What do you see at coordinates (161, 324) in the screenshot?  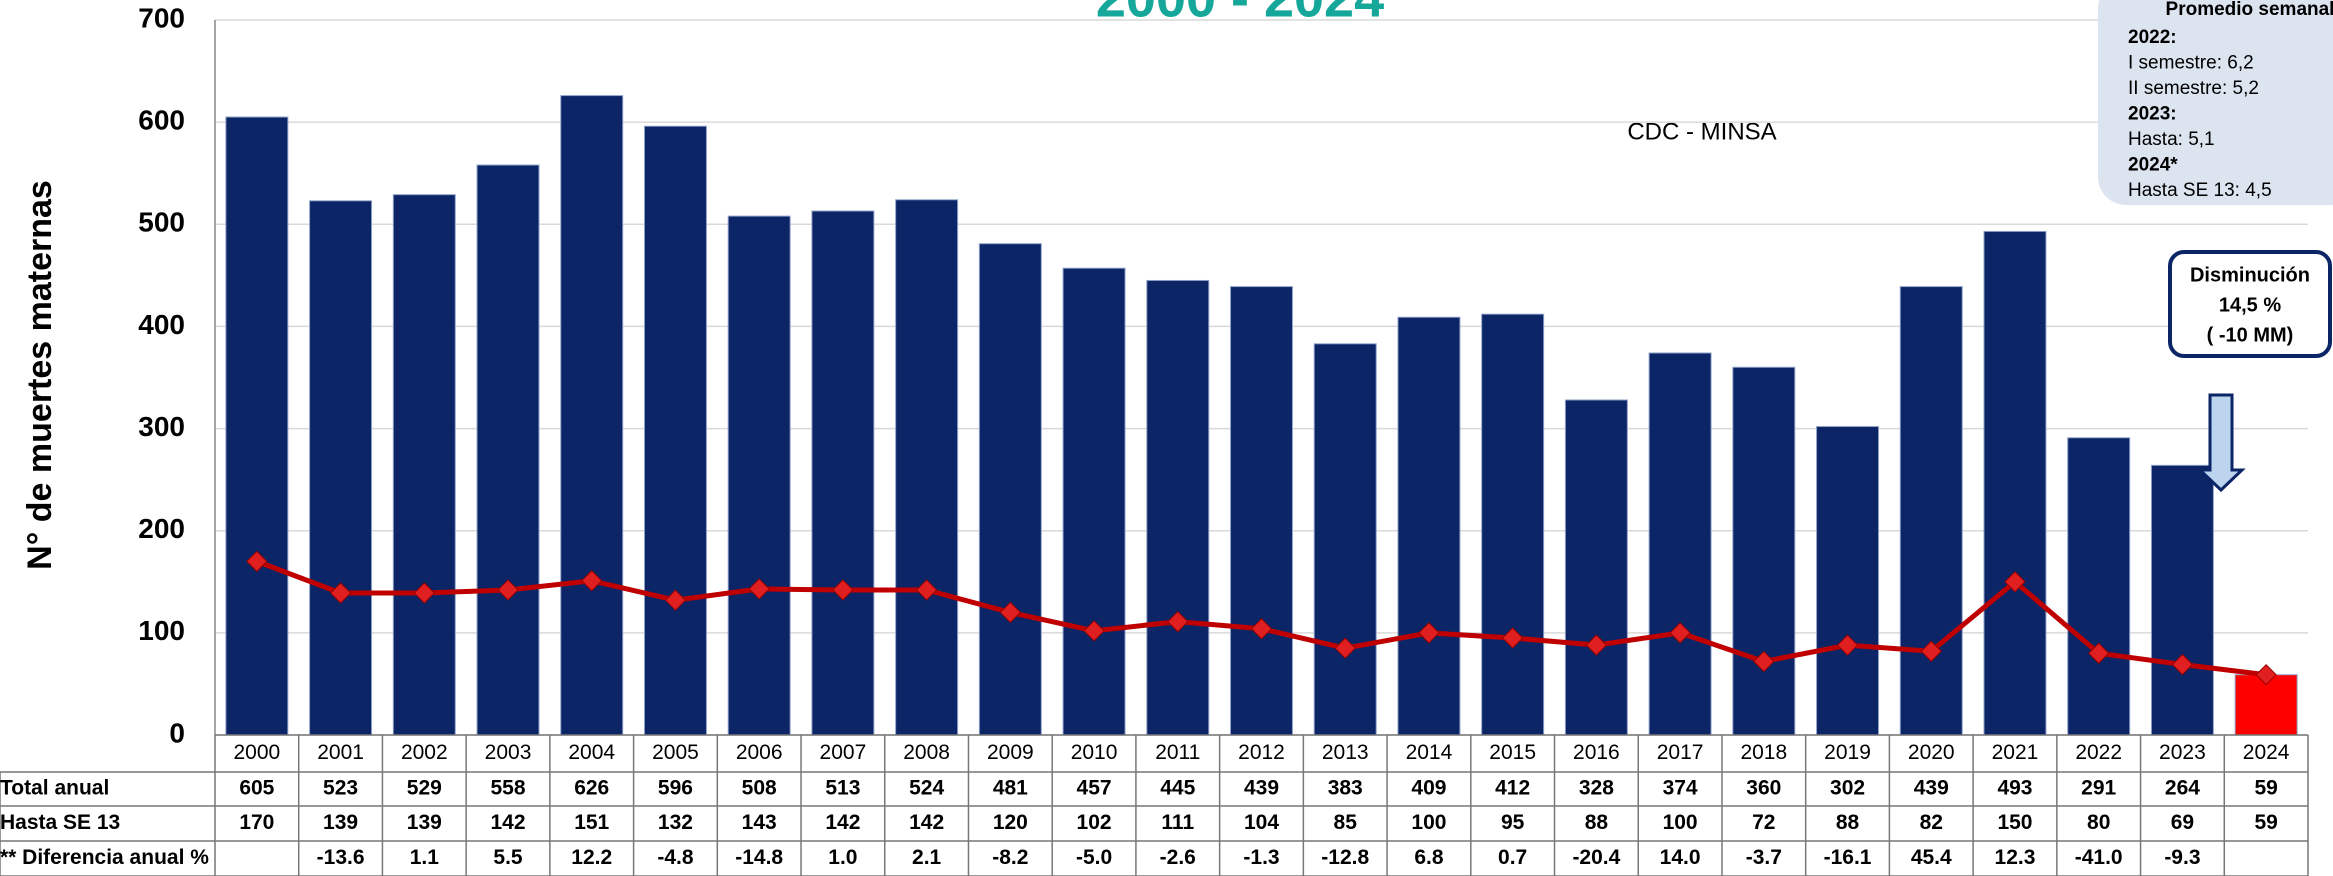 I see `y-tick-label: 400` at bounding box center [161, 324].